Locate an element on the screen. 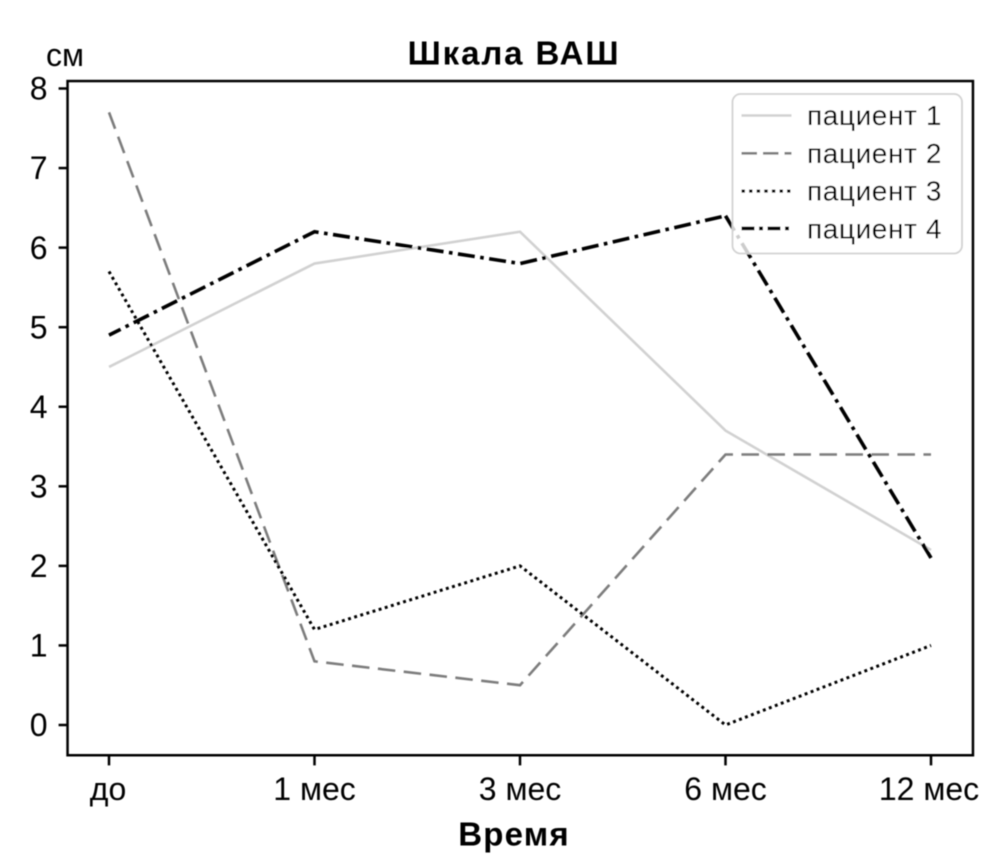 This screenshot has width=994, height=864. svg-text: 5 is located at coordinates (39, 327).